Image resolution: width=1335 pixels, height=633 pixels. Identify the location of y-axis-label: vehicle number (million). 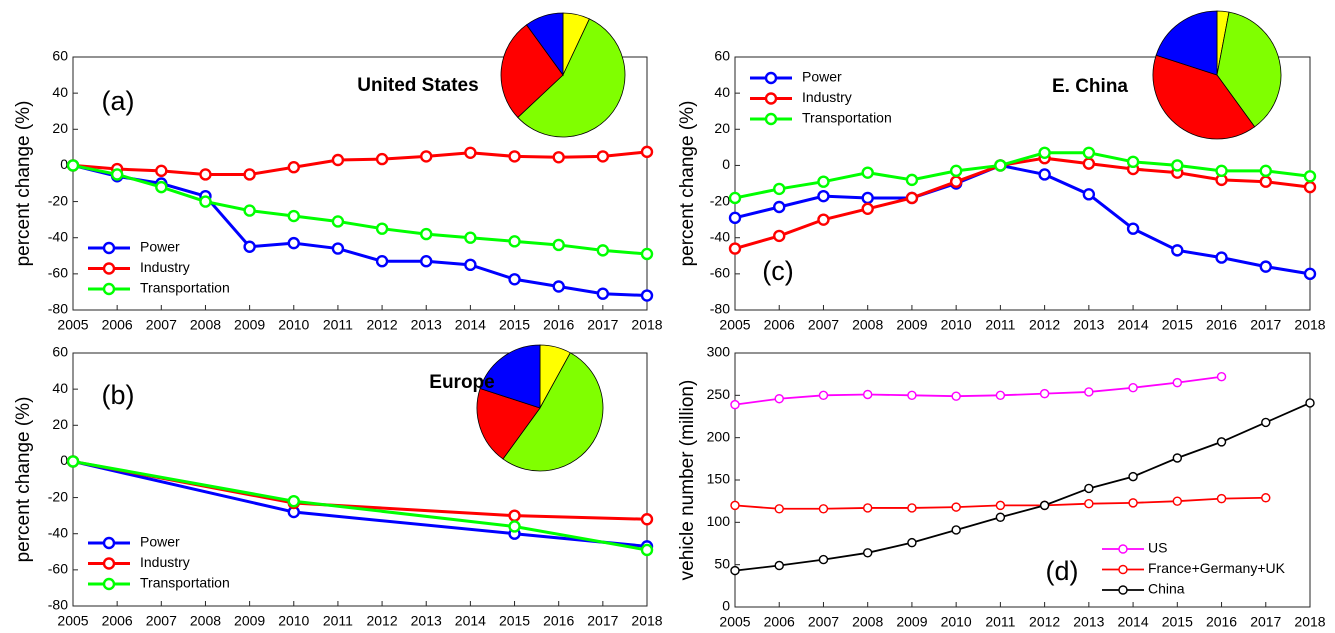
(687, 480).